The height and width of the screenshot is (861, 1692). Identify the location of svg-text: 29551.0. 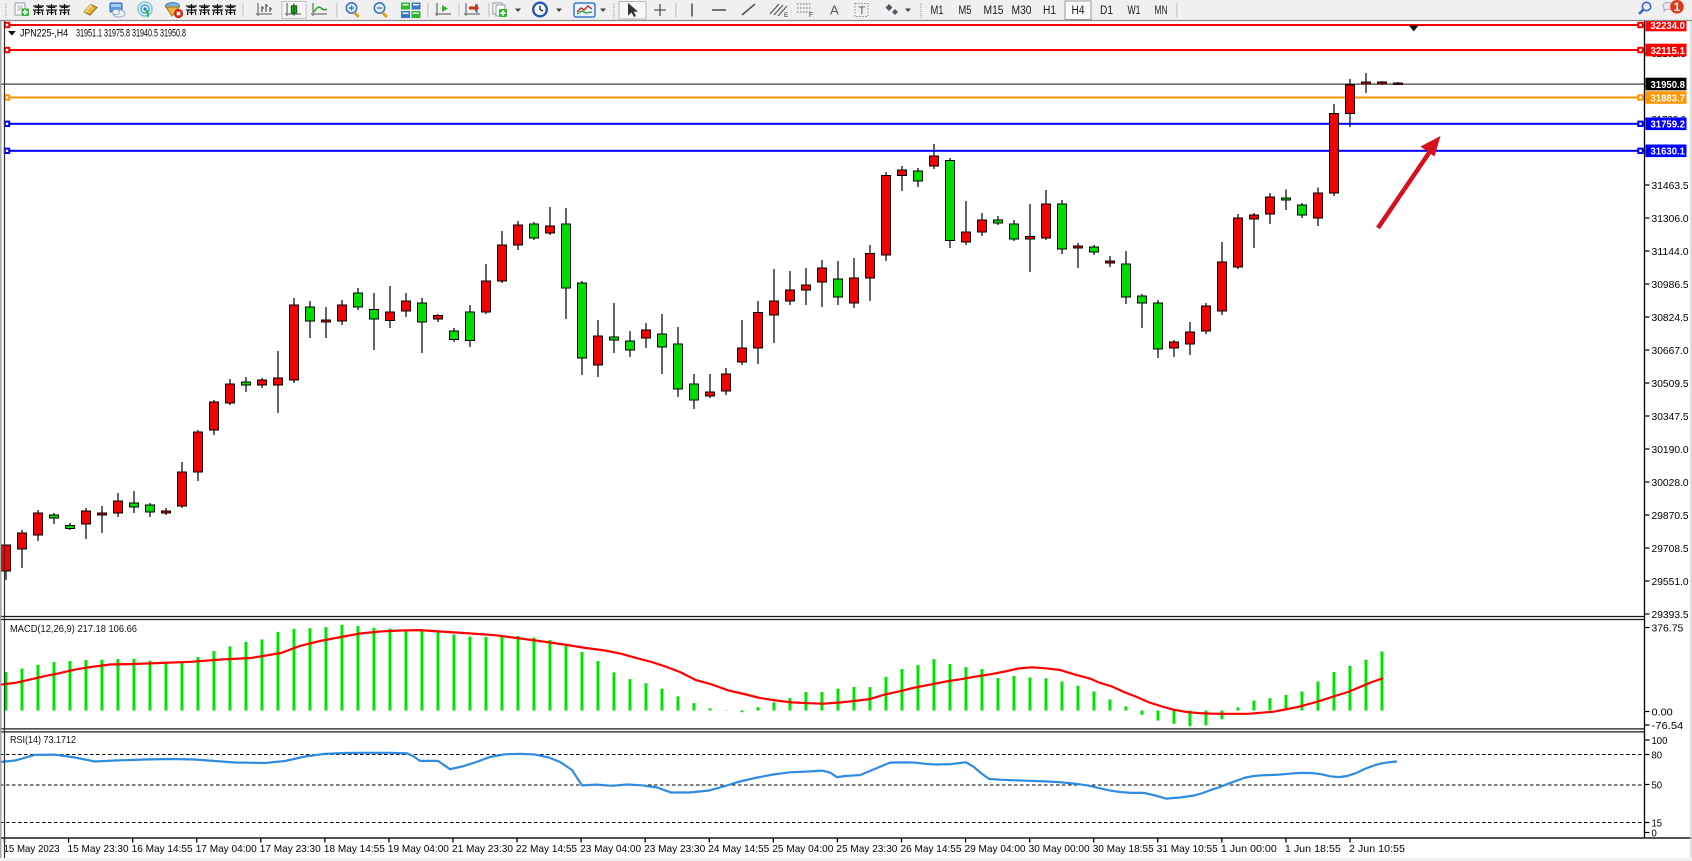
(1670, 582).